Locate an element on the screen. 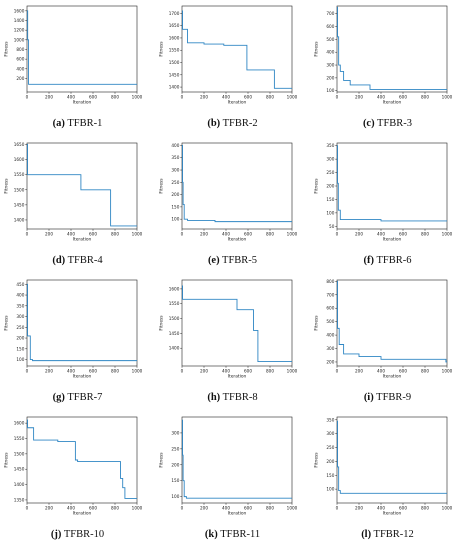 The height and width of the screenshot is (550, 465). caption-name: TFBR-11 is located at coordinates (240, 534).